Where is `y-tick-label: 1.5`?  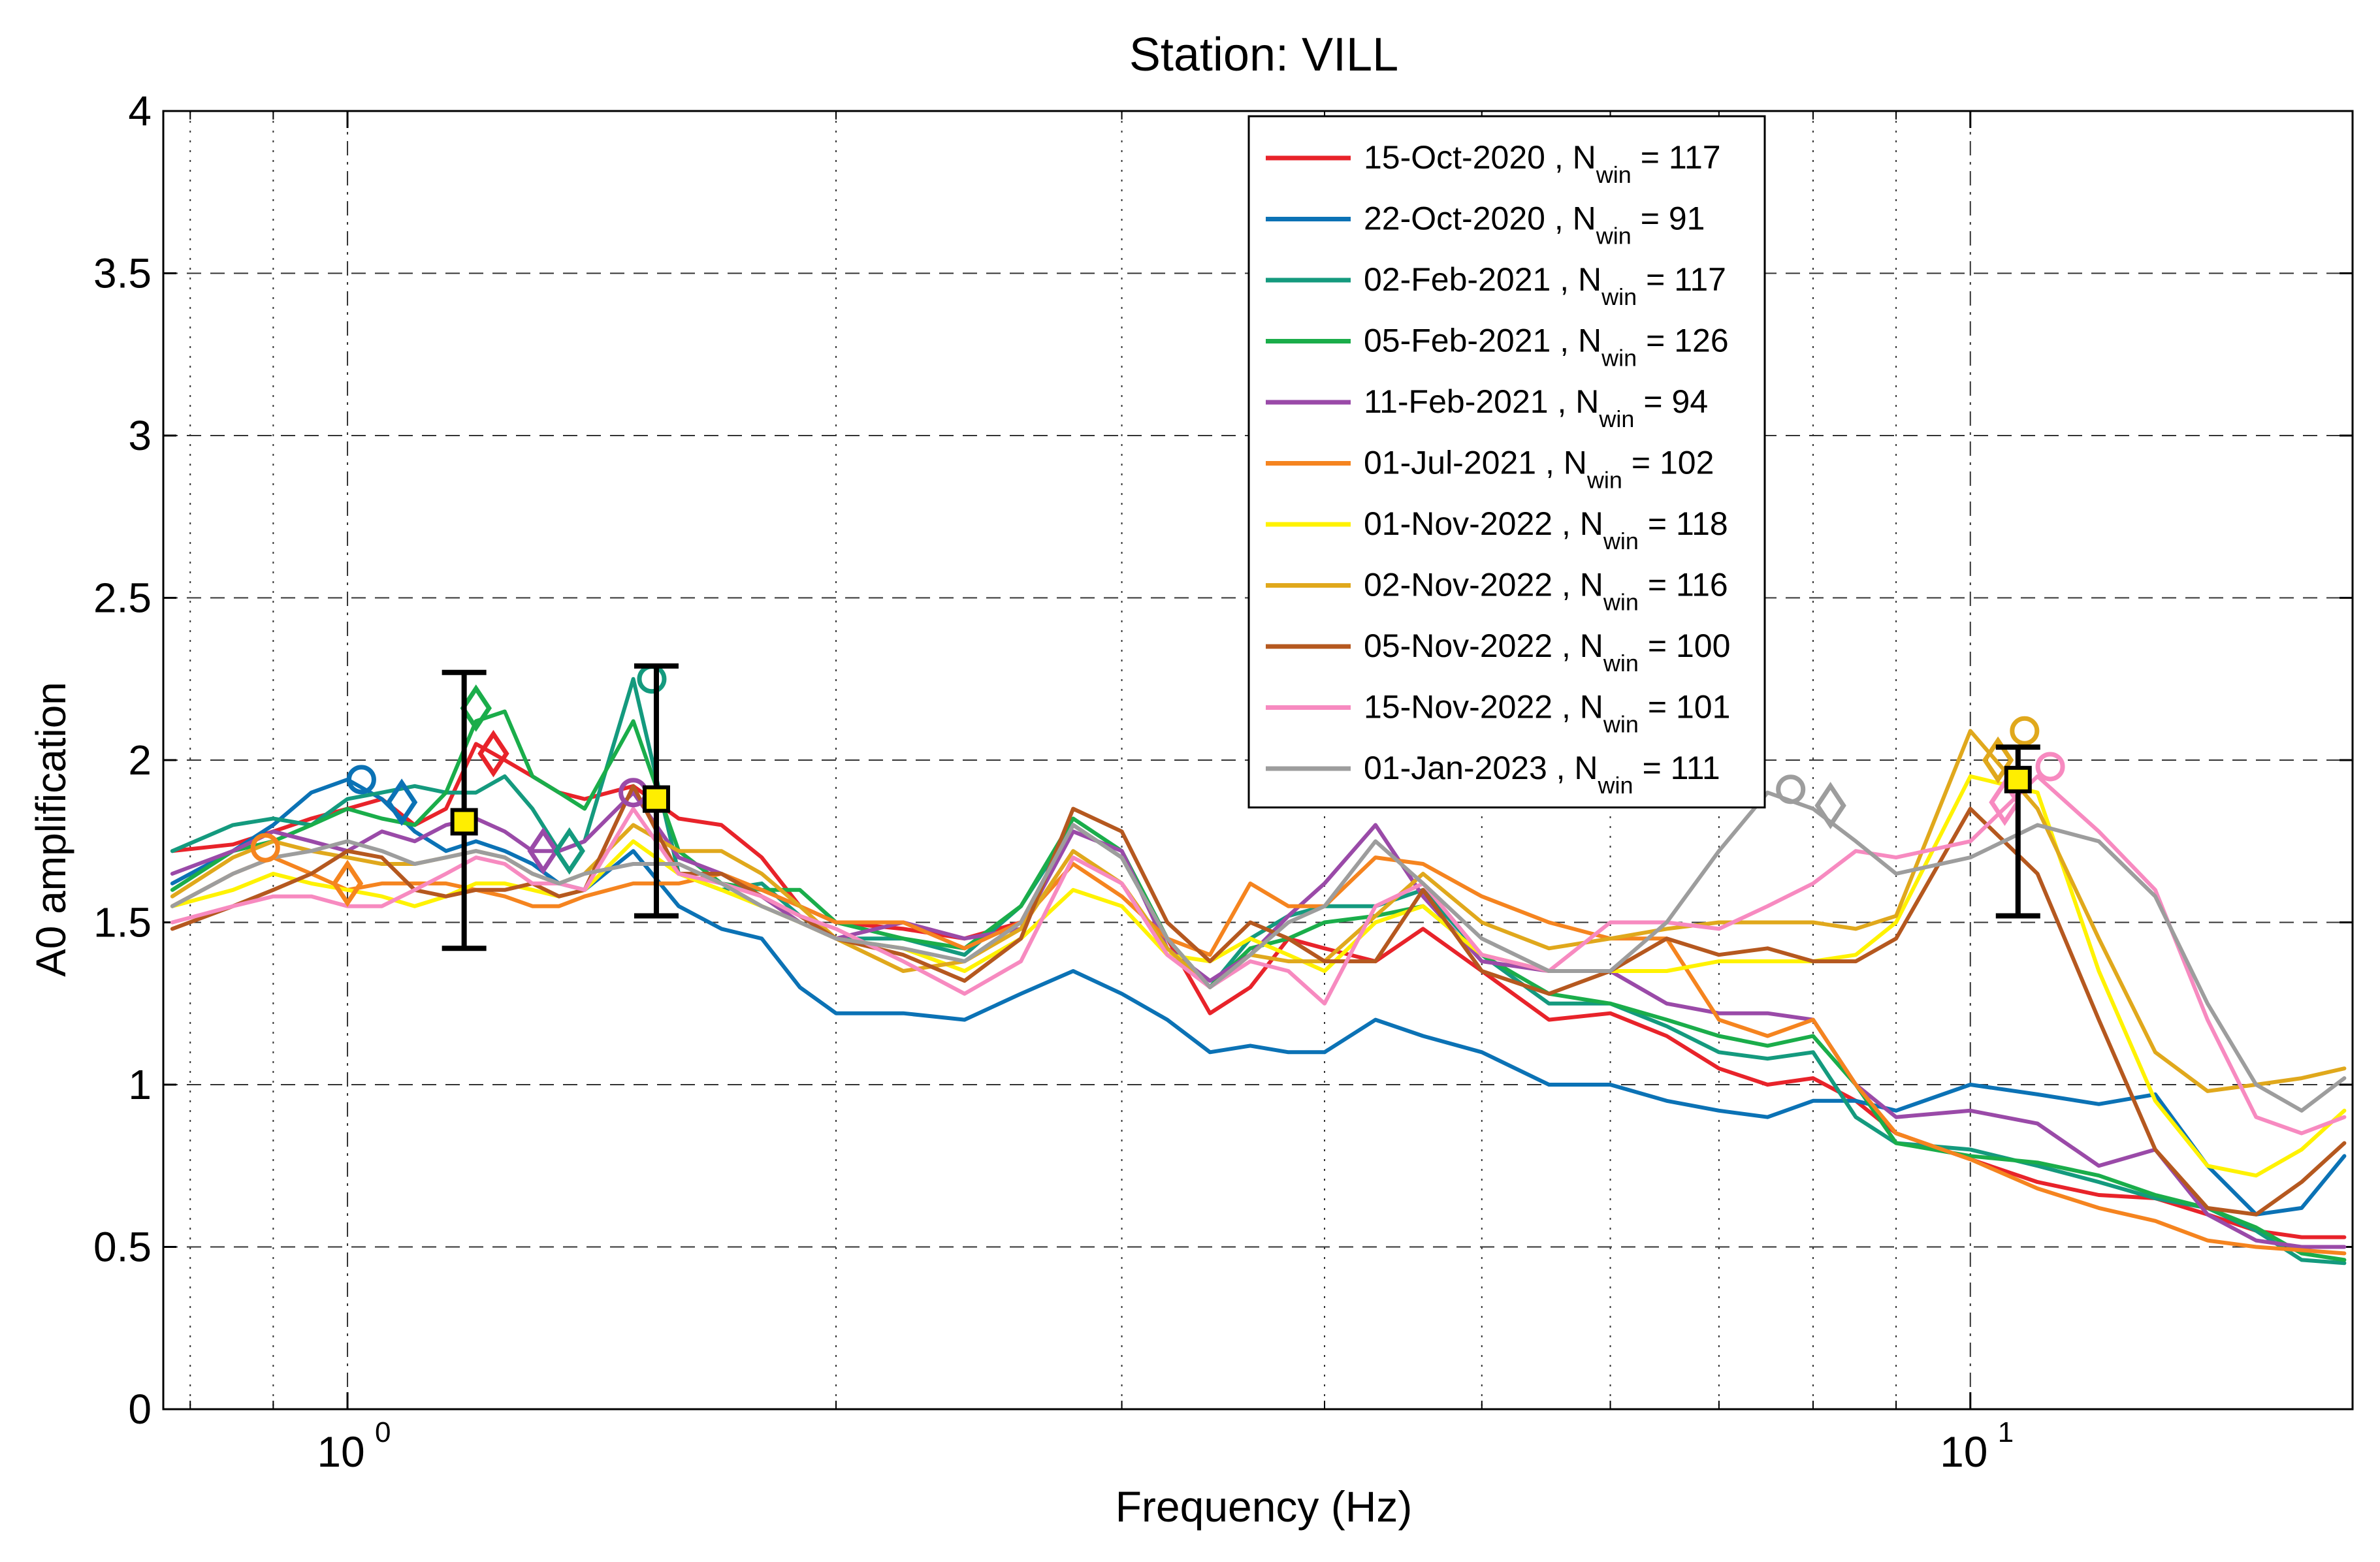
y-tick-label: 1.5 is located at coordinates (122, 922).